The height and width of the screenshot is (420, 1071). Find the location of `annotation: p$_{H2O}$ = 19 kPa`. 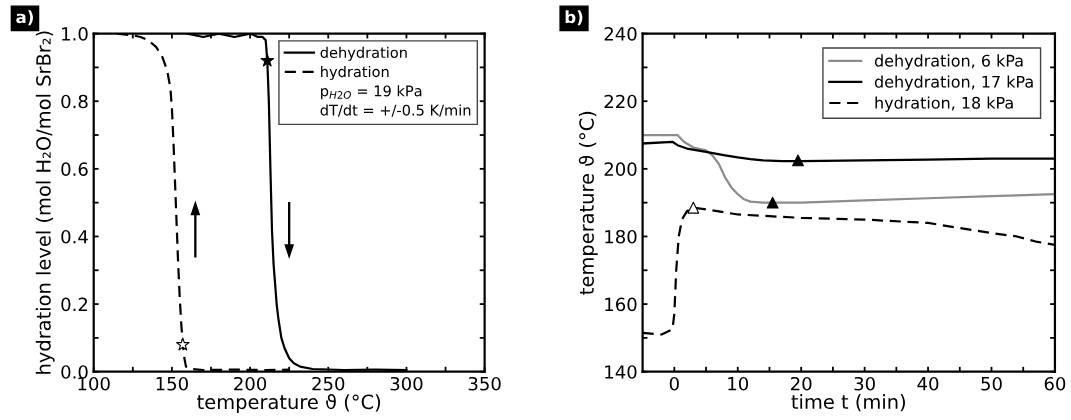

annotation: p$_{H2O}$ = 19 kPa is located at coordinates (371, 92).